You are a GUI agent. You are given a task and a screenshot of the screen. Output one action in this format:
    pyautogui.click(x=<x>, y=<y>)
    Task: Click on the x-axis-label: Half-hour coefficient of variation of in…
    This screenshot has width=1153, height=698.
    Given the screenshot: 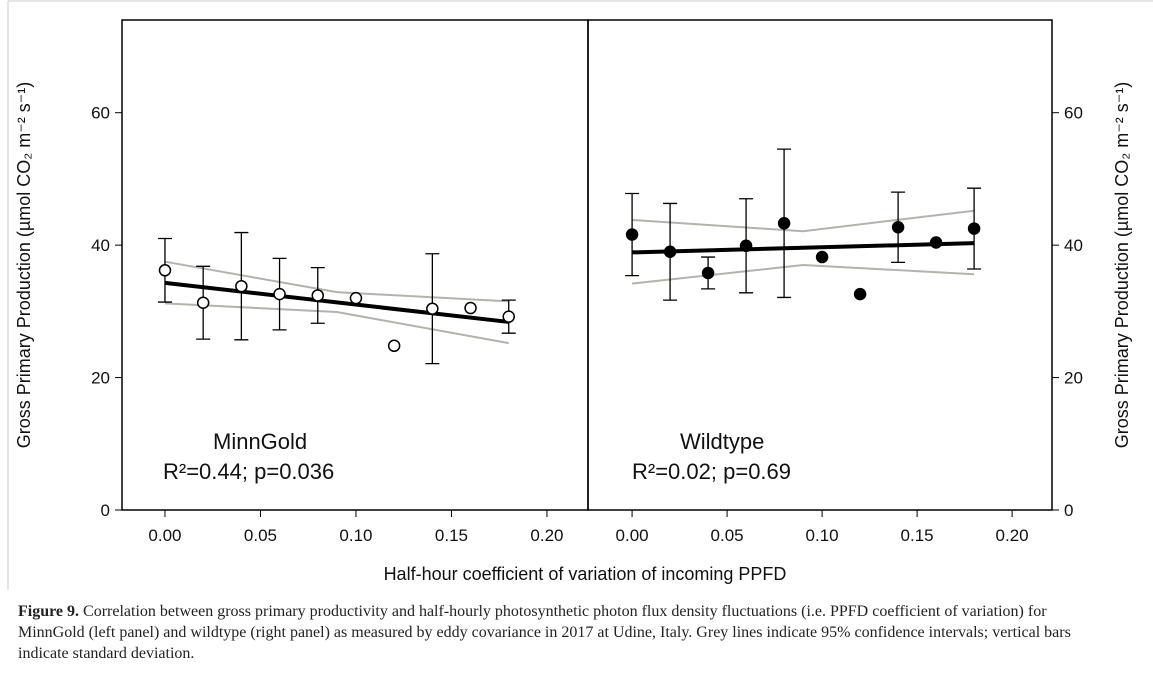 What is the action you would take?
    pyautogui.click(x=585, y=574)
    